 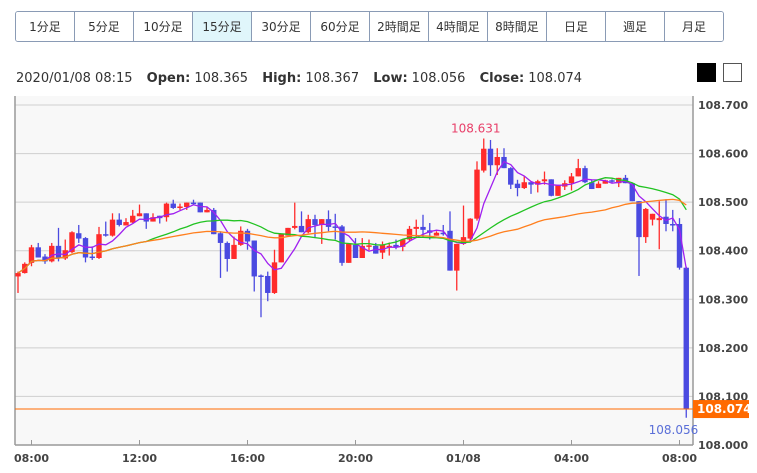 What do you see at coordinates (635, 26) in the screenshot?
I see `tab-10: 週足` at bounding box center [635, 26].